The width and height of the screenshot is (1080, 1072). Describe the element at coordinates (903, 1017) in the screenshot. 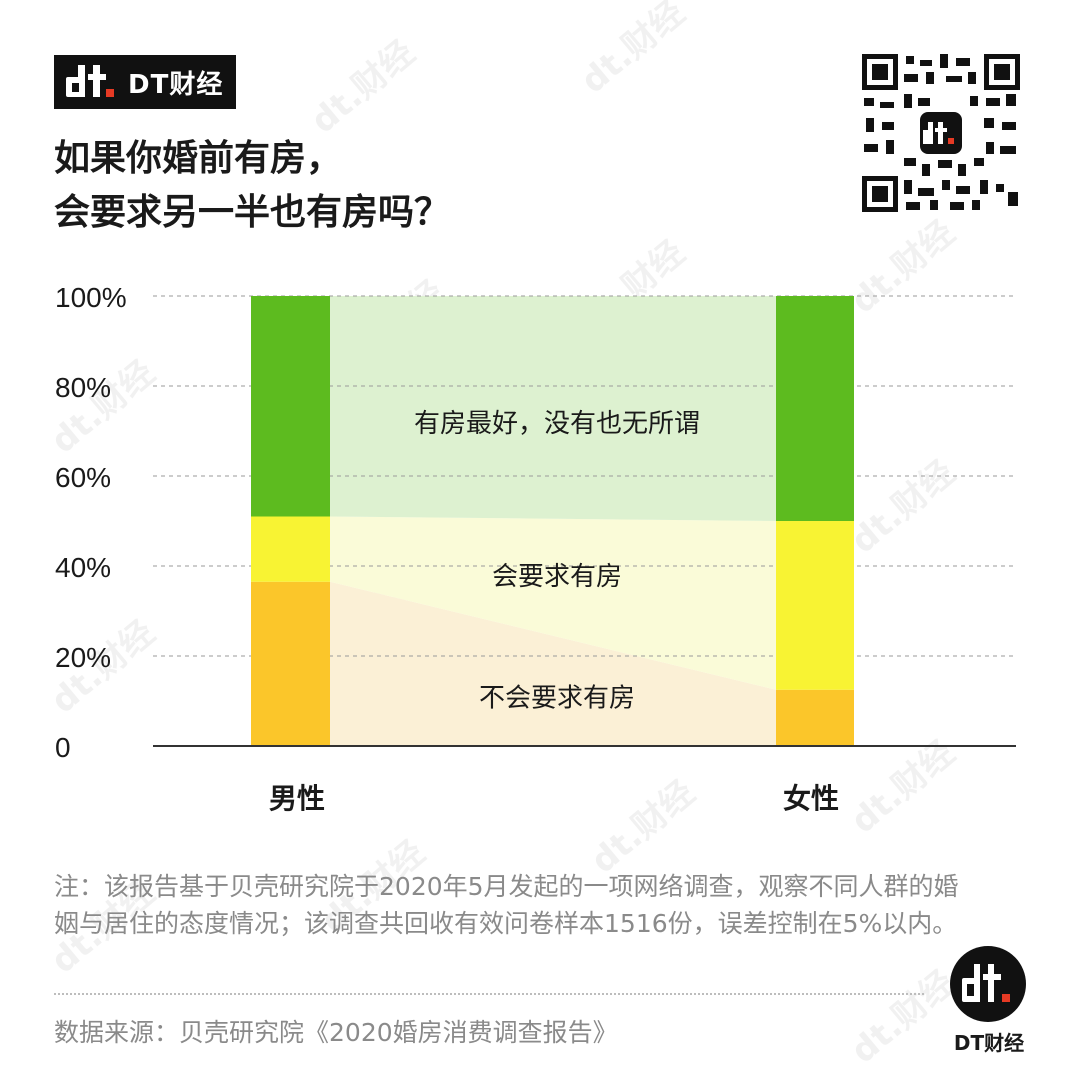

I see `watermark: dt.财经` at that location.